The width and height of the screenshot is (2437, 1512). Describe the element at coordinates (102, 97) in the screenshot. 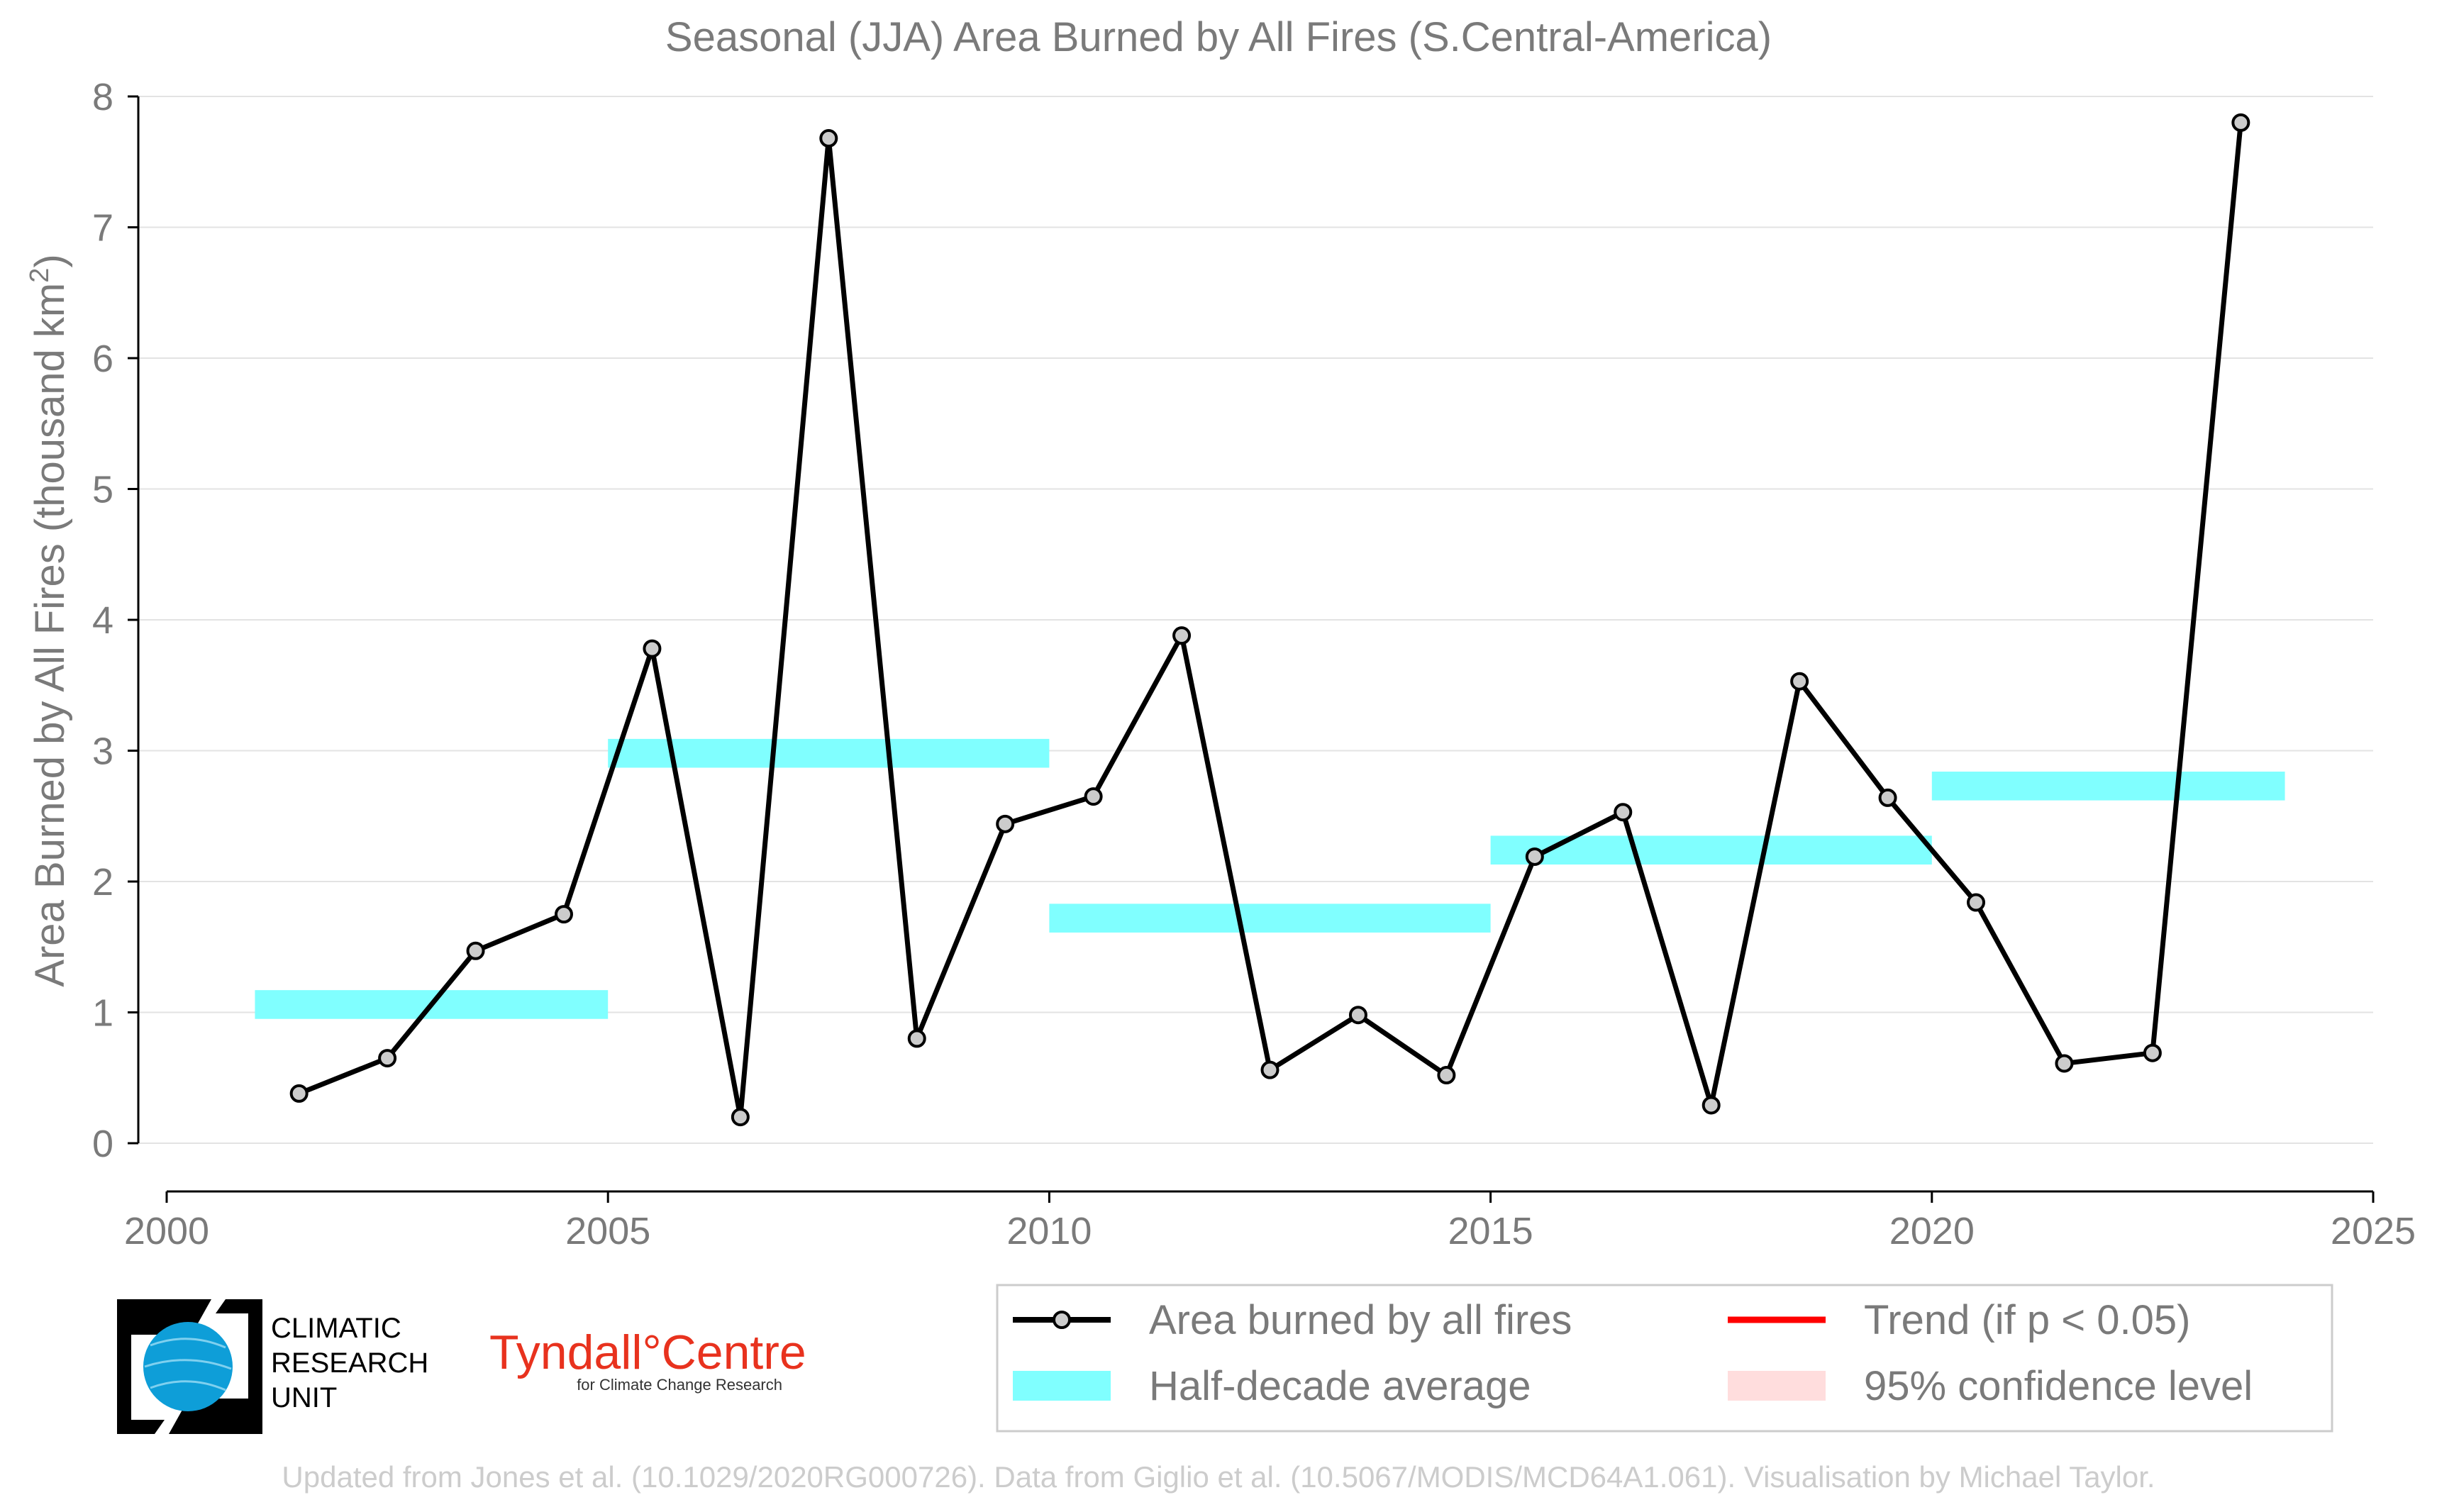

I see `y-tick-label-8: 8` at that location.